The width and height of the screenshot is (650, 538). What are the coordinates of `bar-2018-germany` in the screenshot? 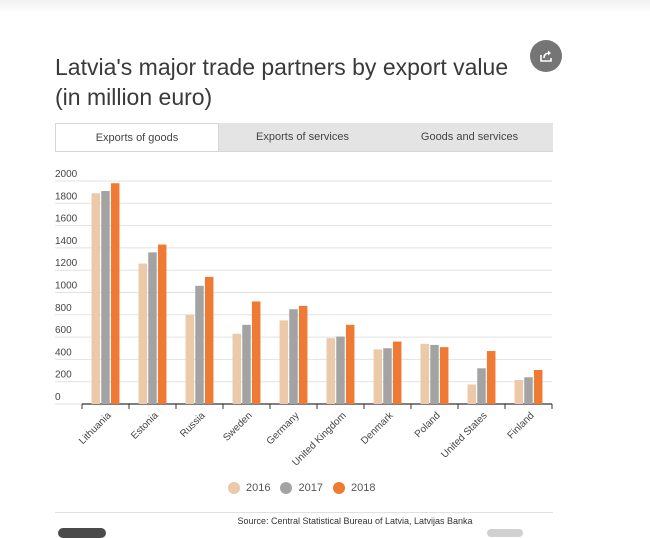 It's located at (303, 354).